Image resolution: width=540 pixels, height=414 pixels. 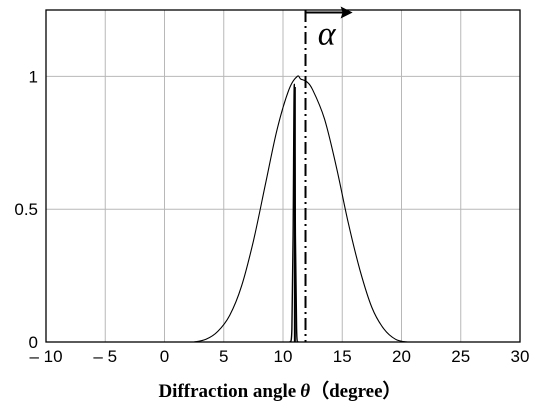 What do you see at coordinates (305, 391) in the screenshot?
I see `x-axis-label-symbol: θ` at bounding box center [305, 391].